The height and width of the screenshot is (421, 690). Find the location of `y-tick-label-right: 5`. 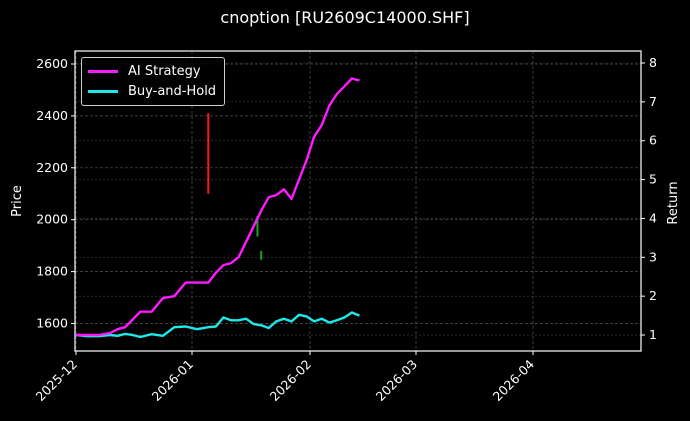

y-tick-label-right: 5 is located at coordinates (653, 179).